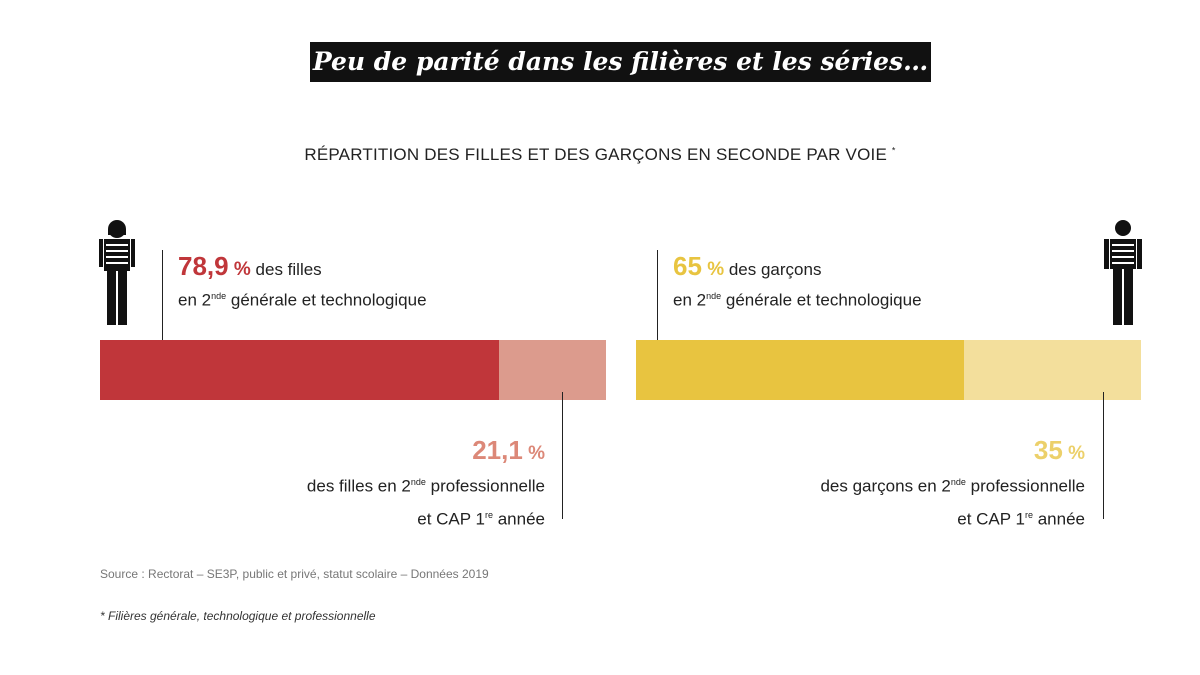 The width and height of the screenshot is (1200, 675). I want to click on boys-bottom-line1b: professionnelle, so click(1027, 486).